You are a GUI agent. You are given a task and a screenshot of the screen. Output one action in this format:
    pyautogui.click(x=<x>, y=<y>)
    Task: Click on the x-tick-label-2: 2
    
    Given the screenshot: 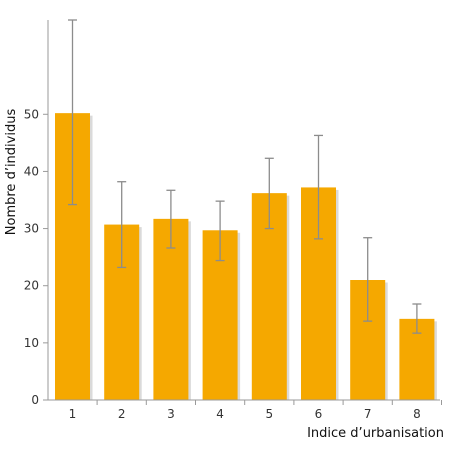 What is the action you would take?
    pyautogui.click(x=122, y=414)
    